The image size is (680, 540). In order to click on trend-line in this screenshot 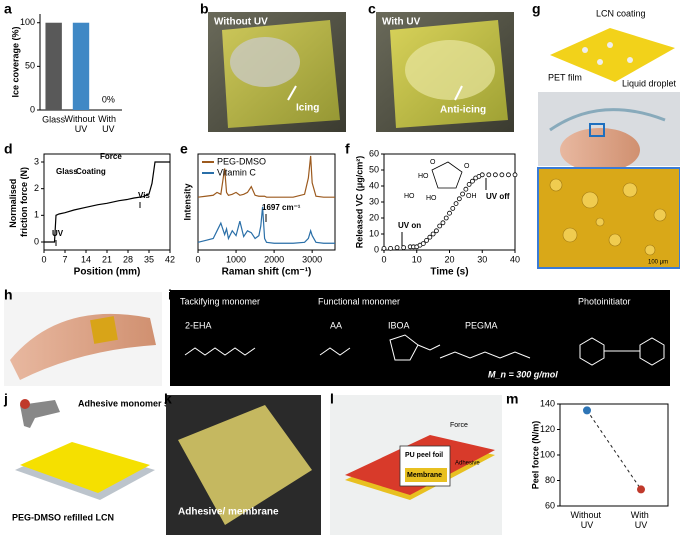, I will do `click(614, 450)`.